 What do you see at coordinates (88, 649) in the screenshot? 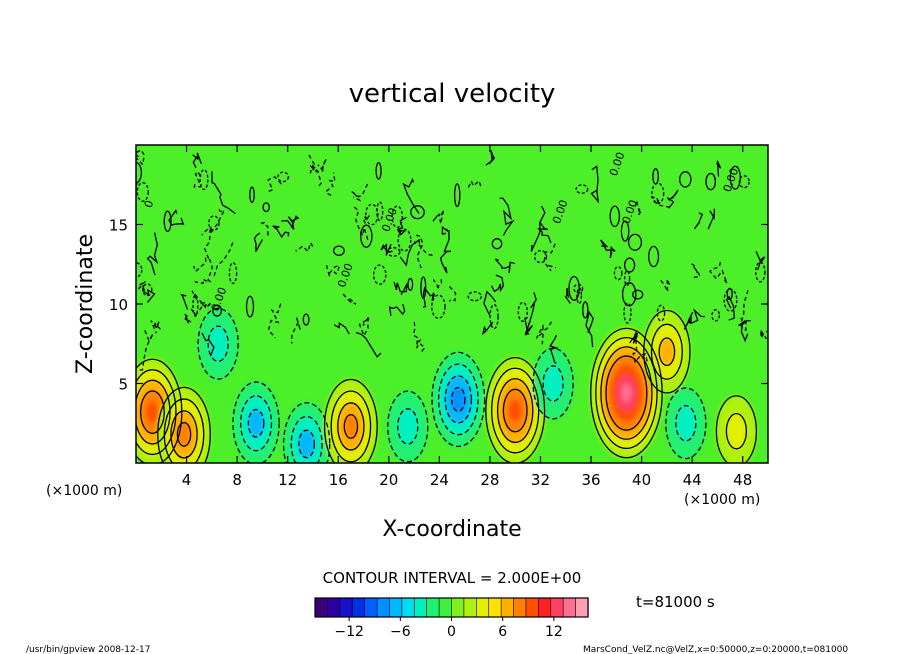
I see `footer-left: /usr/bin/gpview 2008-12-17` at bounding box center [88, 649].